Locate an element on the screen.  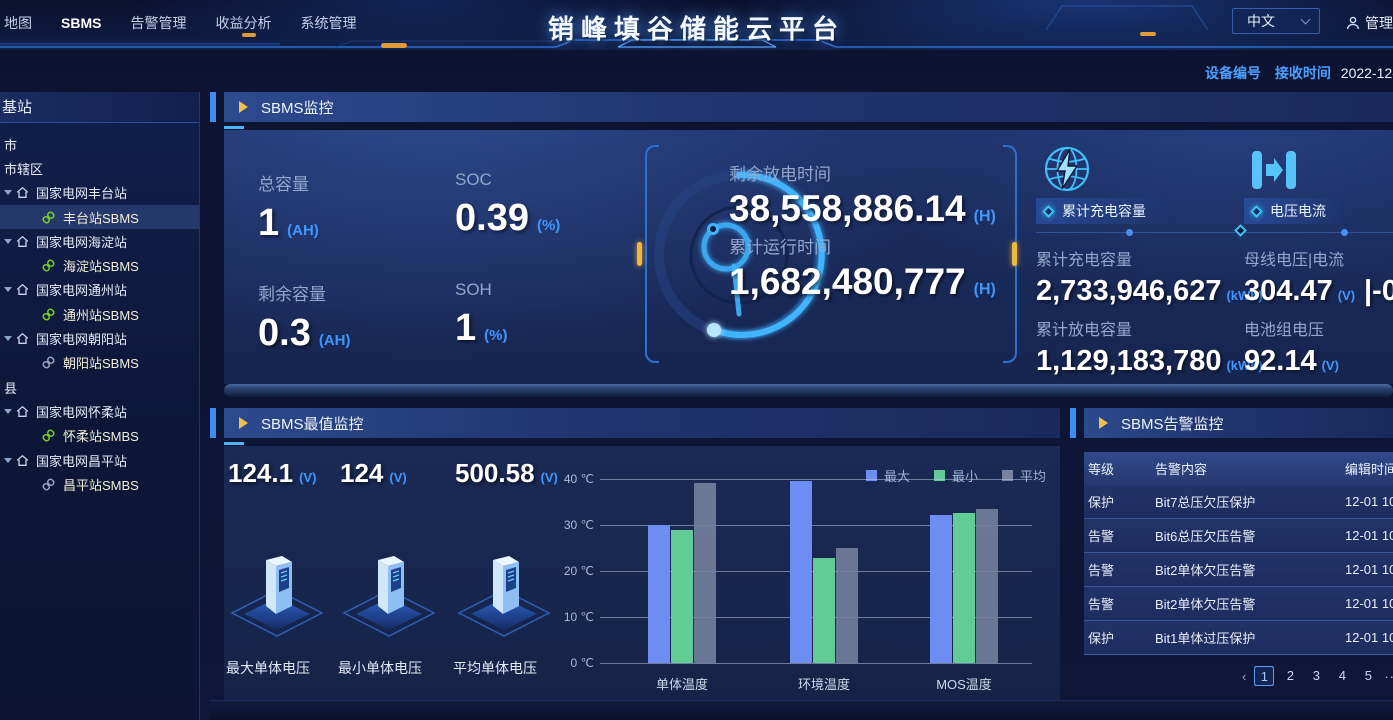
main-nav: 地图 SBMS 告警管理 收益分析 系统管理 is located at coordinates (180, 23).